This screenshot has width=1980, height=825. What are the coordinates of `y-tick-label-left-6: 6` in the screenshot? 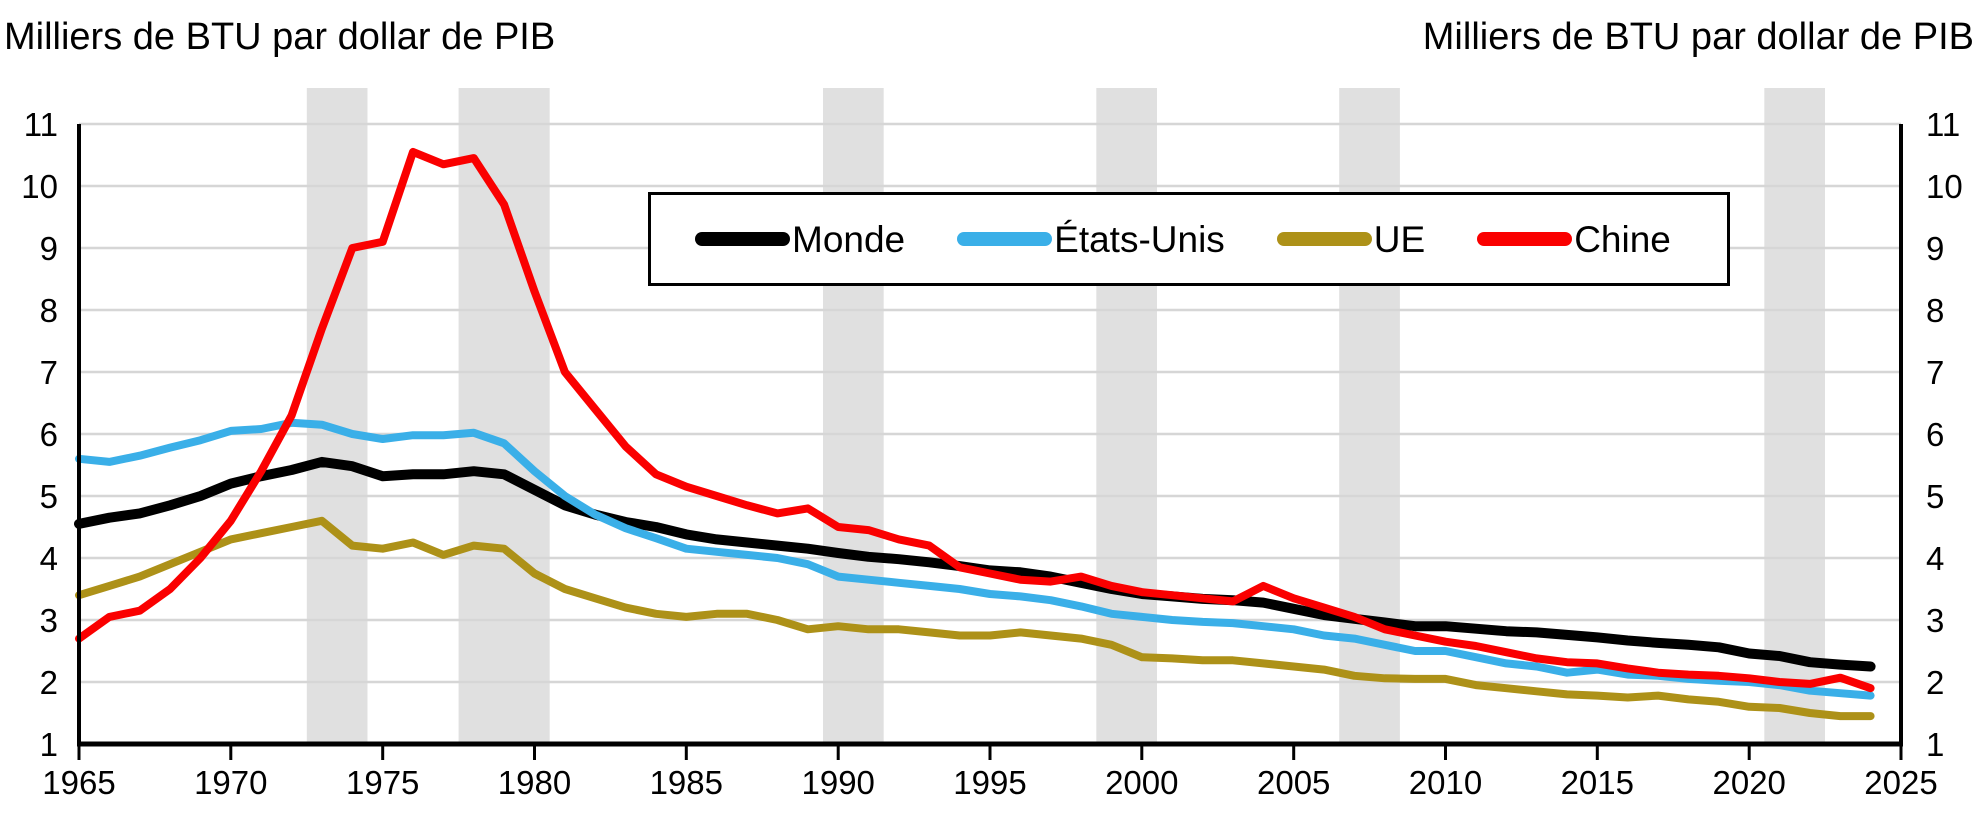 It's located at (49, 434).